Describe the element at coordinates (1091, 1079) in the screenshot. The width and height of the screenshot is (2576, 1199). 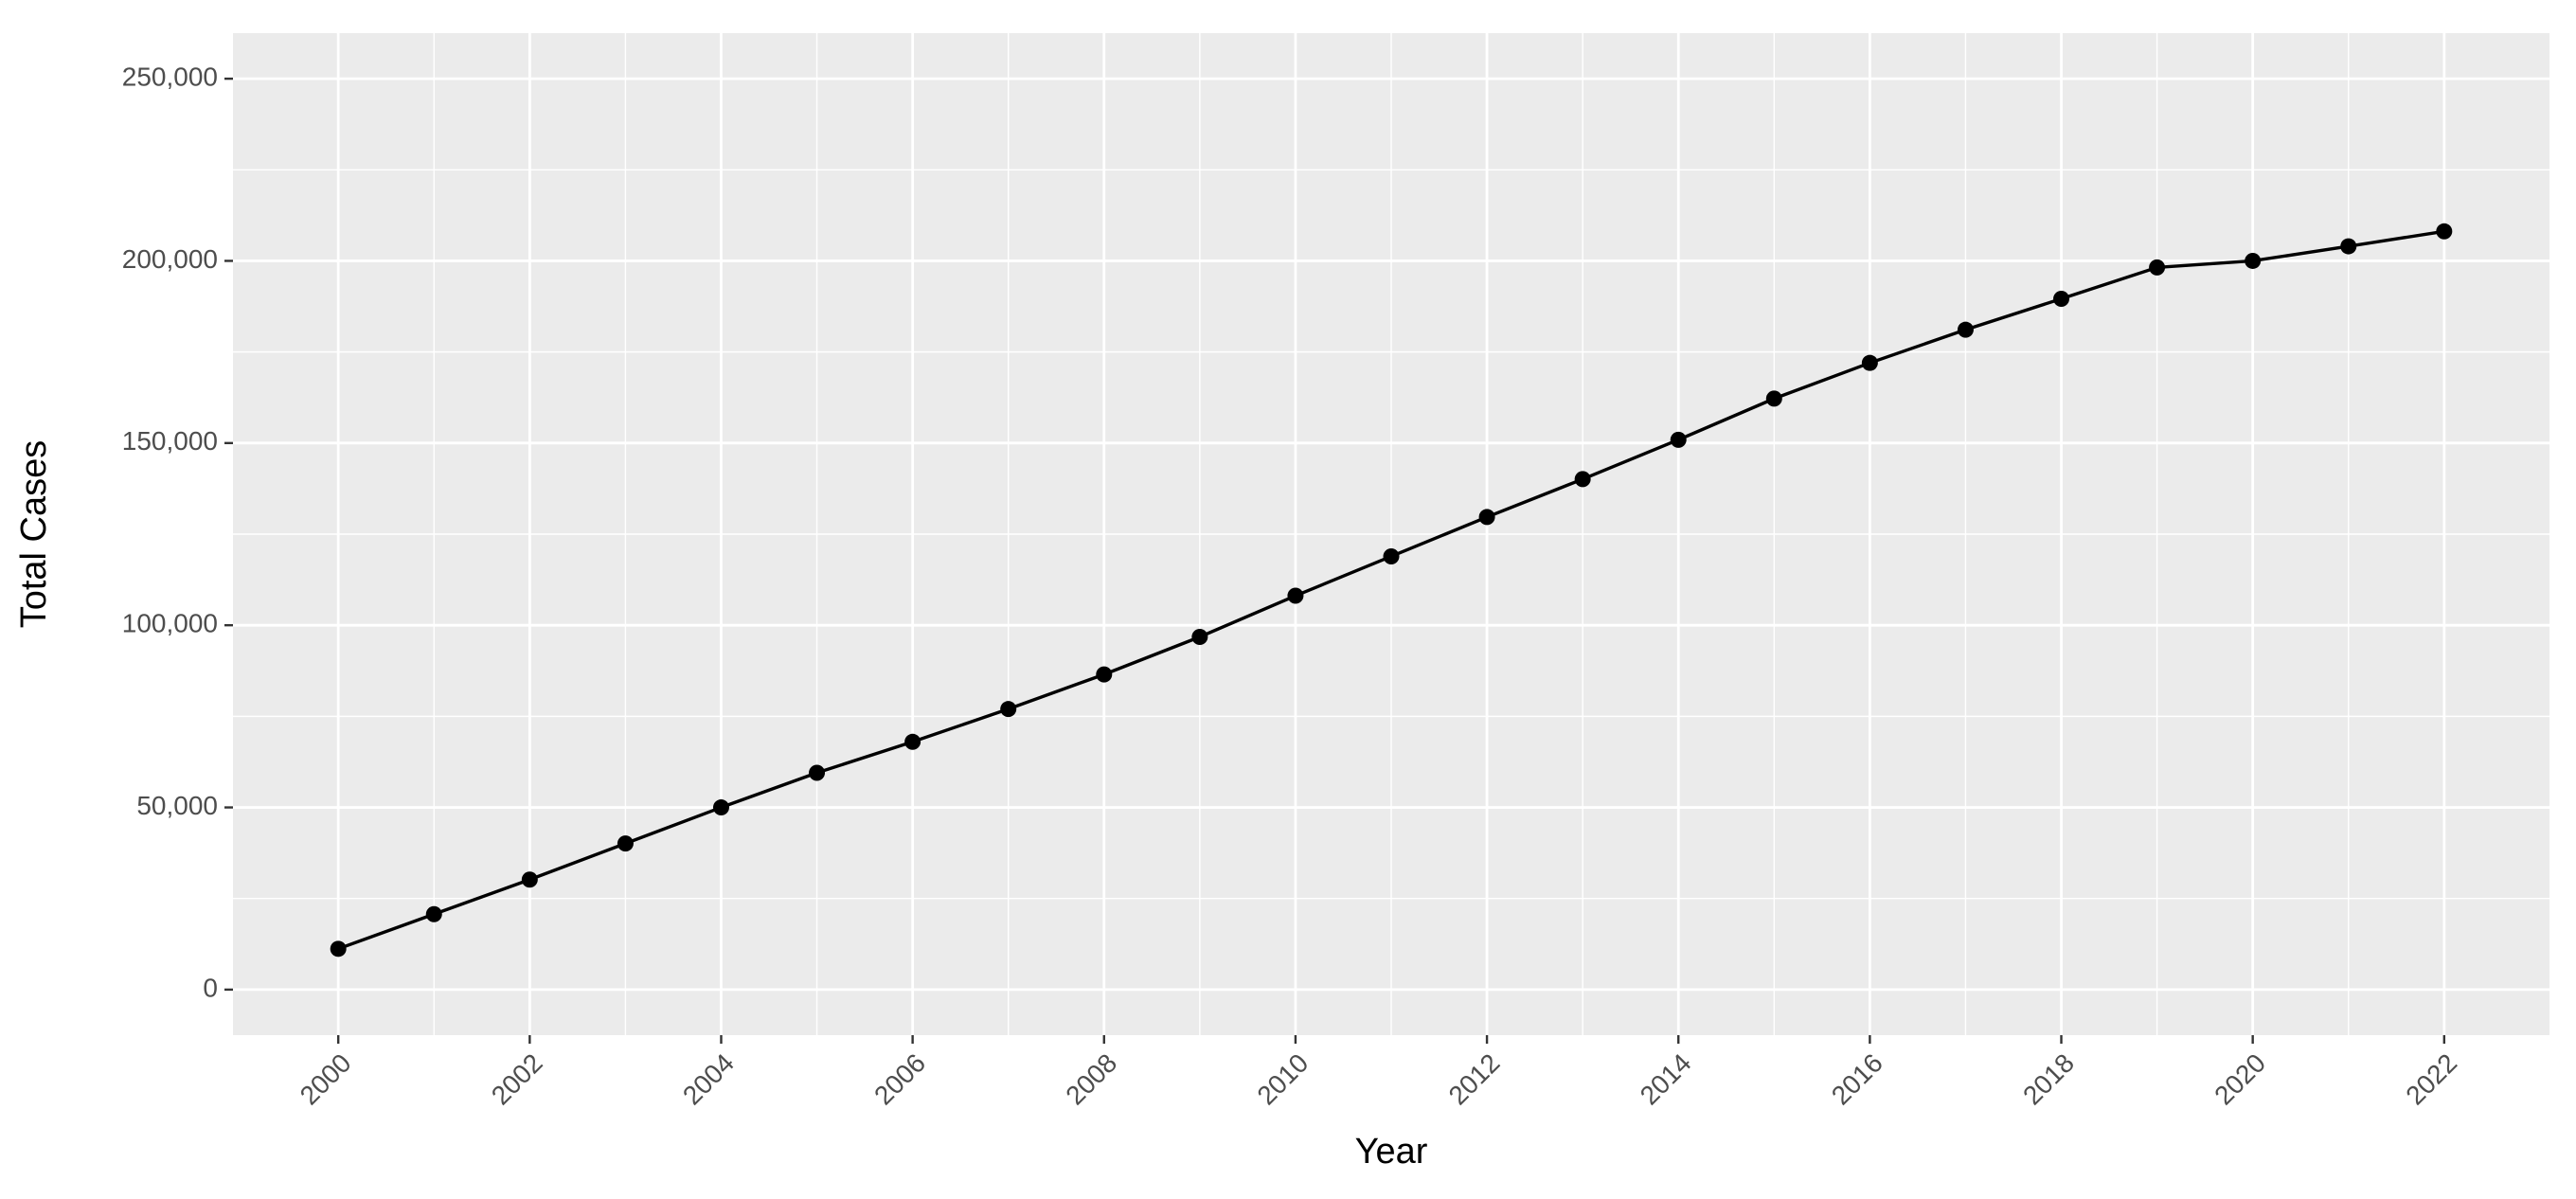
I see `x-tick-label: 2008` at that location.